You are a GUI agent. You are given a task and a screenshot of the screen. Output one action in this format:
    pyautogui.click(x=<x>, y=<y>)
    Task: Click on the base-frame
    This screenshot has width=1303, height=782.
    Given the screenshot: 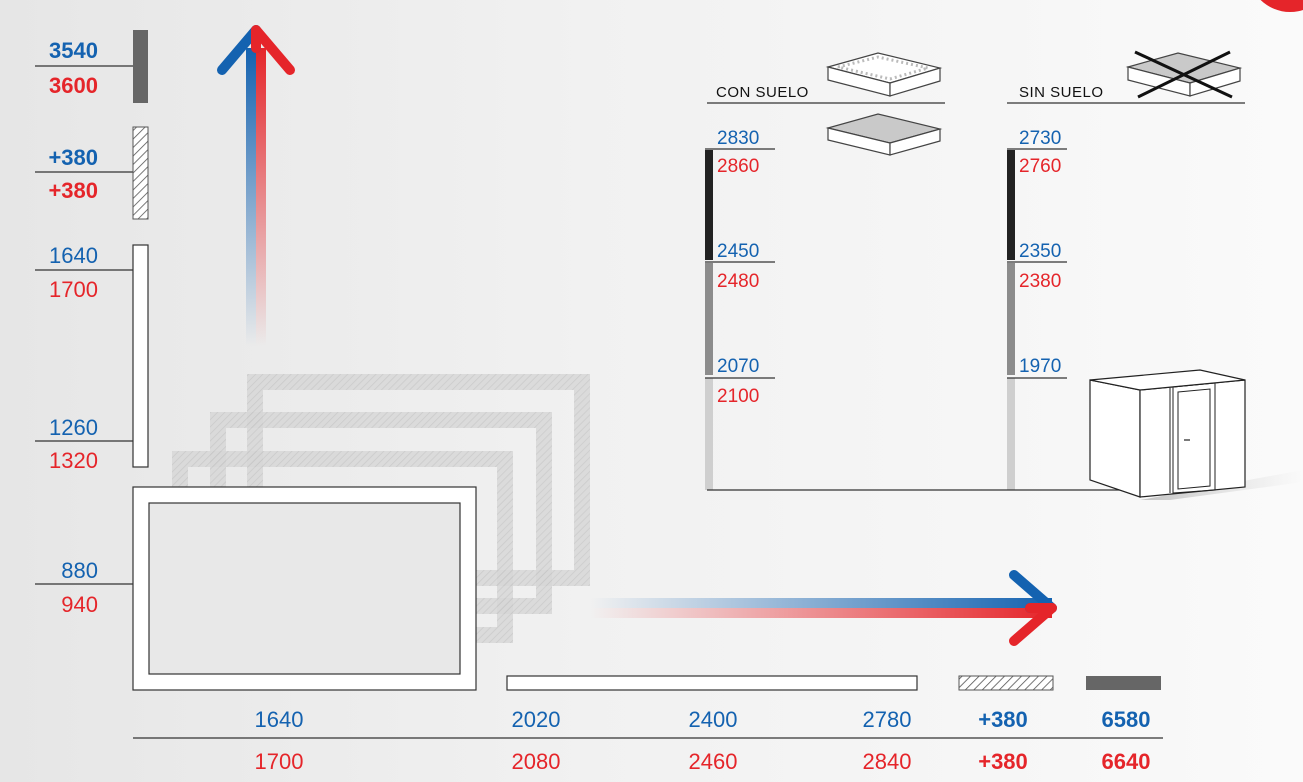 What is the action you would take?
    pyautogui.click(x=304, y=588)
    